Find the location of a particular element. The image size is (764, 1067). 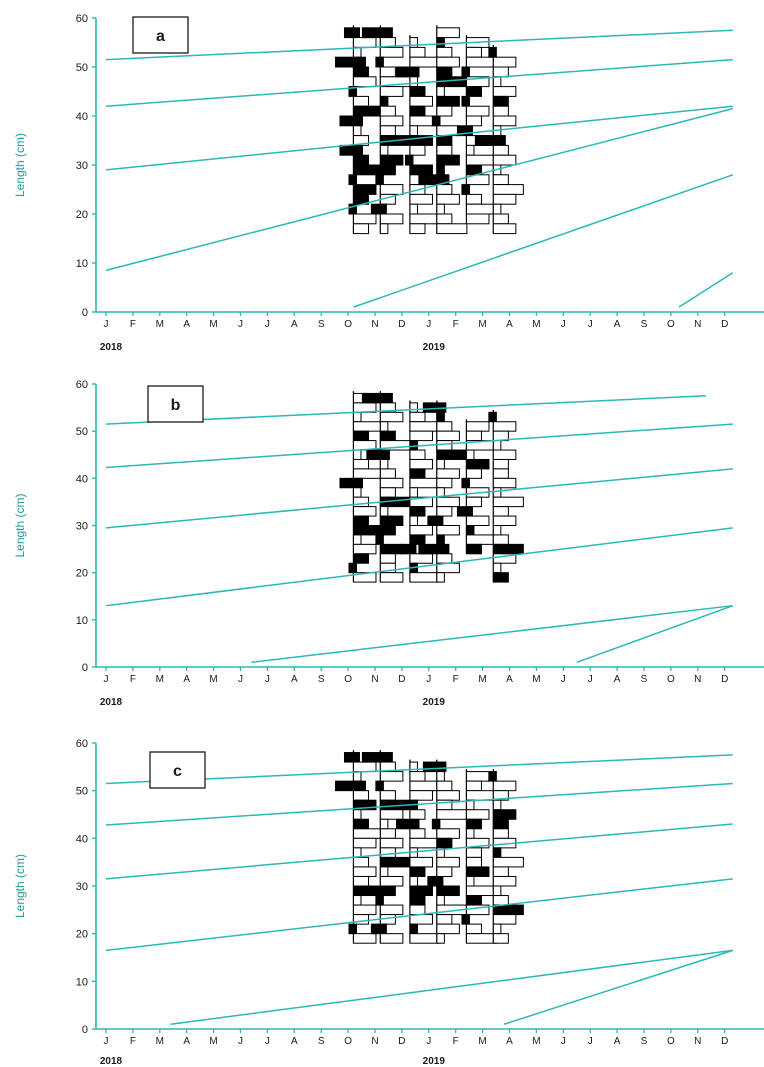

y-axis-label: Length (cm) is located at coordinates (20, 165).